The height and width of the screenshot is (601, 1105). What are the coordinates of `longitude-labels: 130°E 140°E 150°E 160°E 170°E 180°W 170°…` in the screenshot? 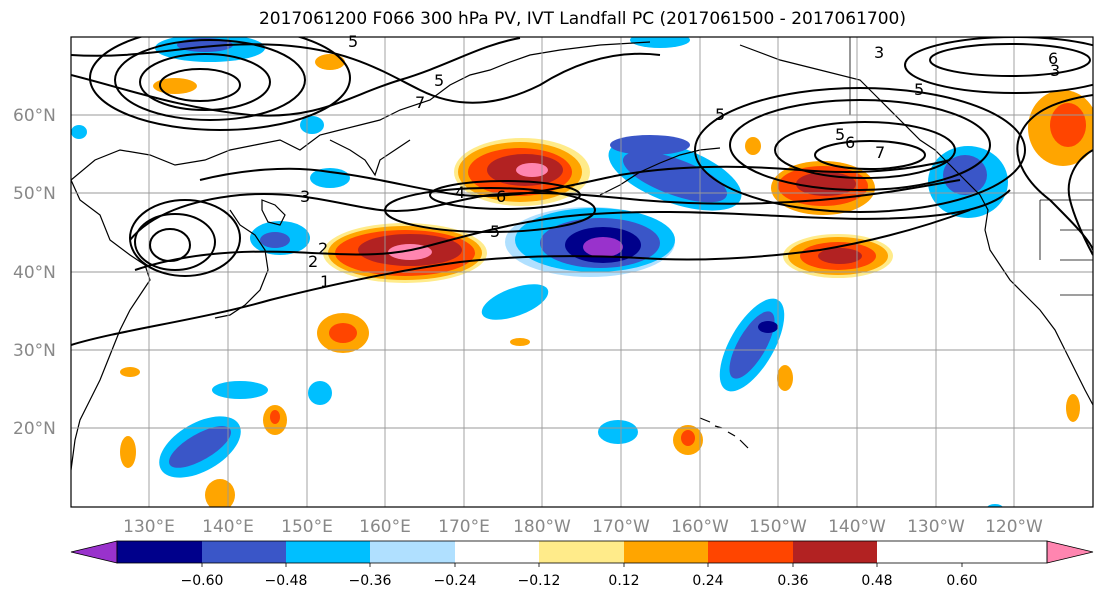 It's located at (583, 527).